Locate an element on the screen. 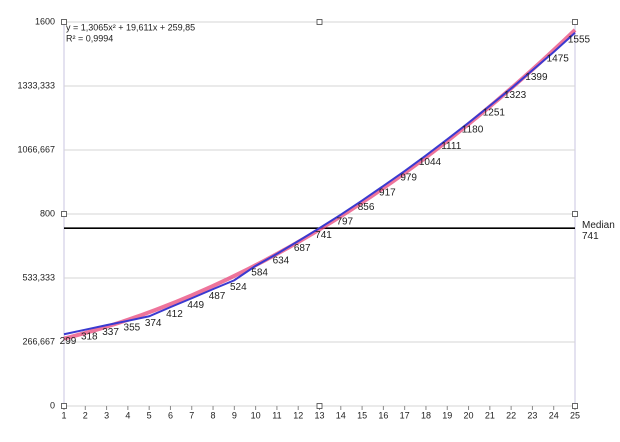  x-tick-label: 17 is located at coordinates (405, 415).